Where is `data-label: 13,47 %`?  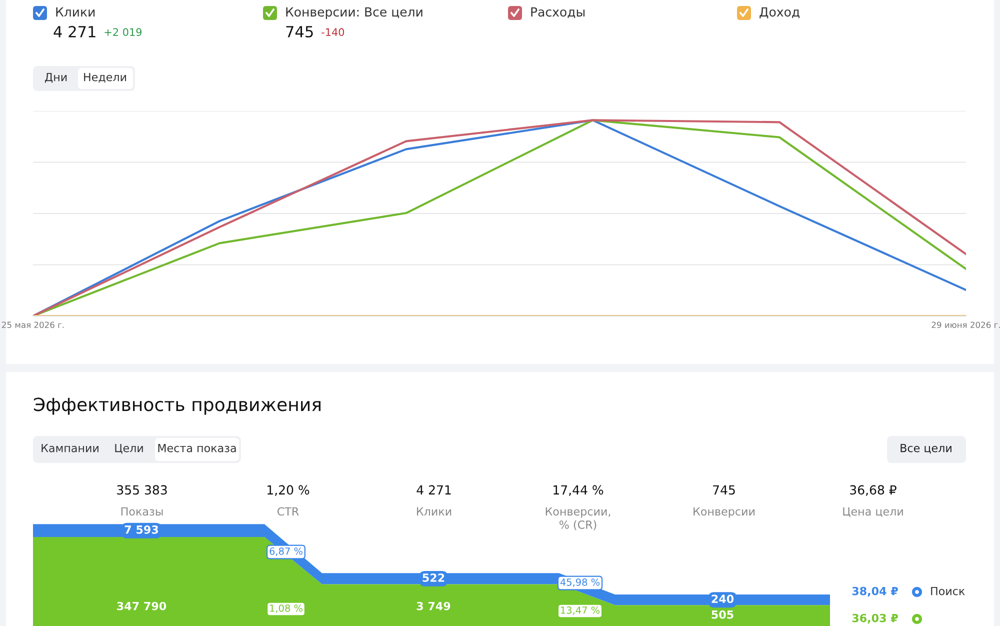 data-label: 13,47 % is located at coordinates (580, 610).